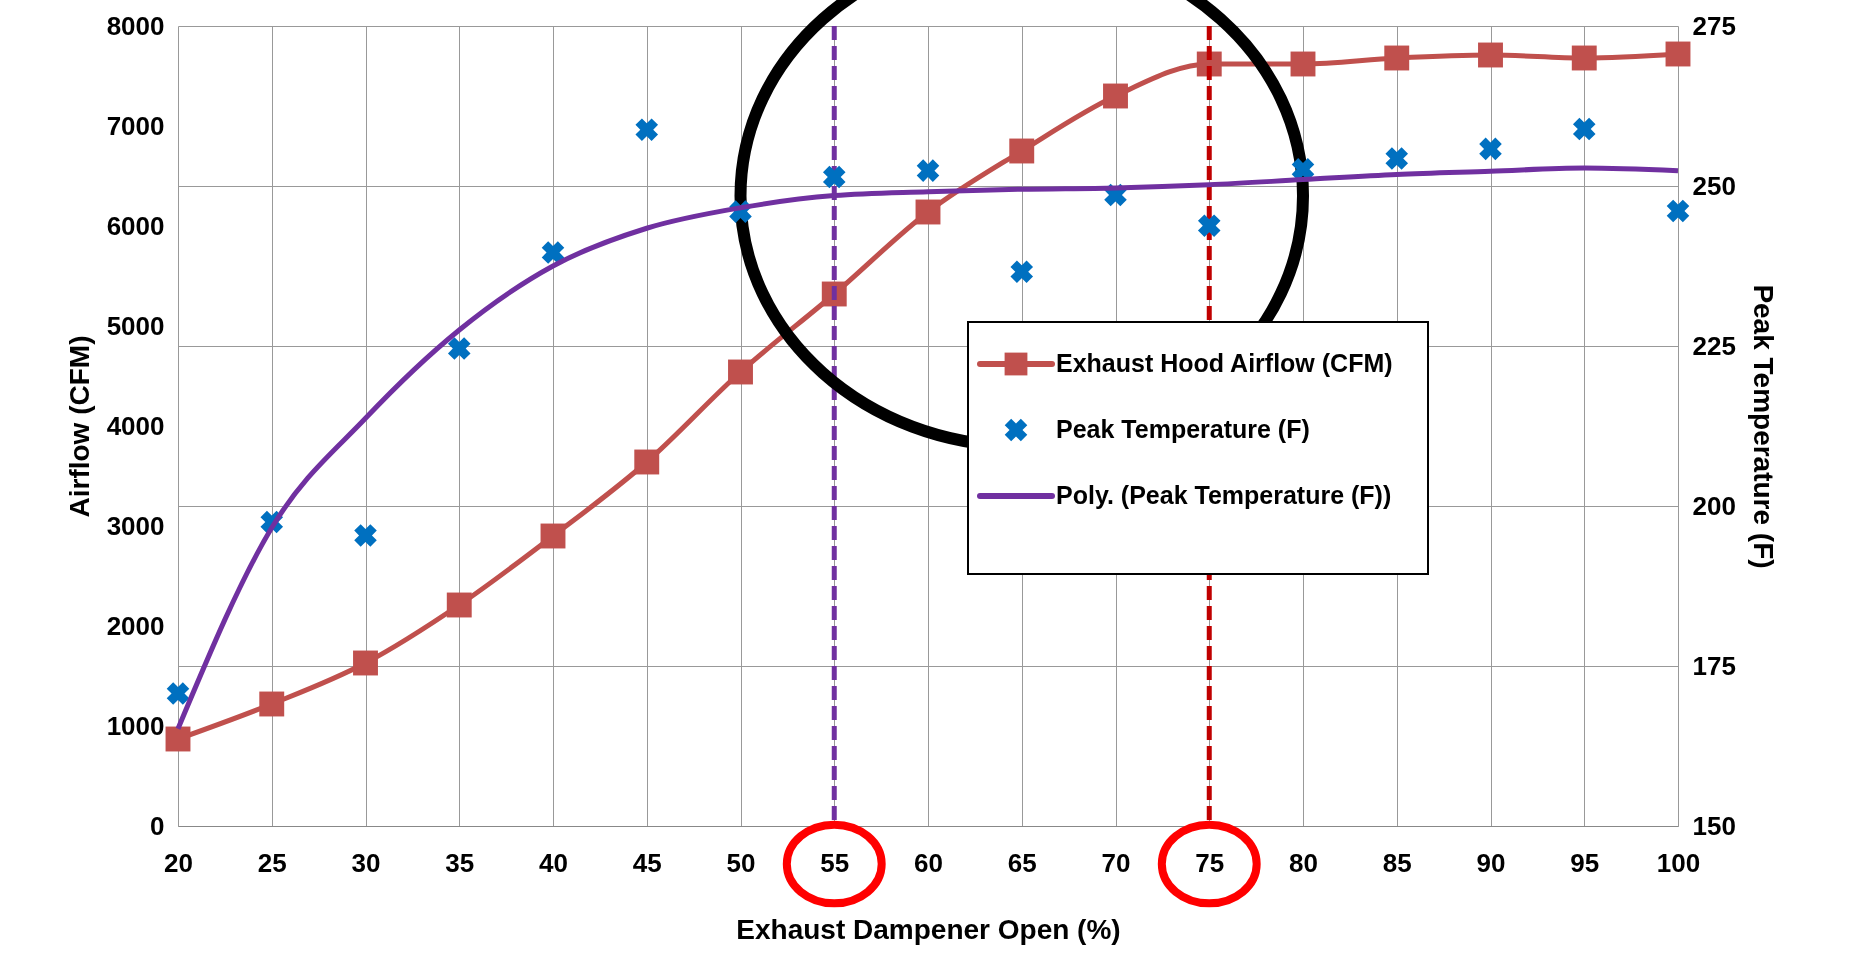  I want to click on x-tick-label: 30, so click(366, 862).